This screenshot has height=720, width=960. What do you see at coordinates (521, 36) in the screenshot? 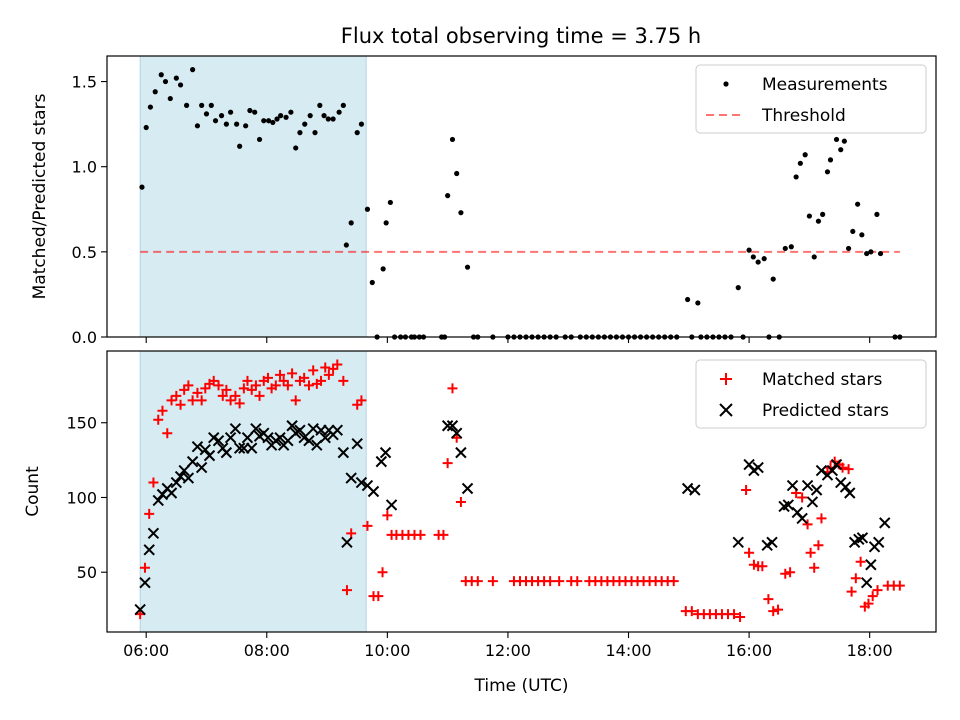
I see `chart-title: Flux total observing time = 3.75 h` at bounding box center [521, 36].